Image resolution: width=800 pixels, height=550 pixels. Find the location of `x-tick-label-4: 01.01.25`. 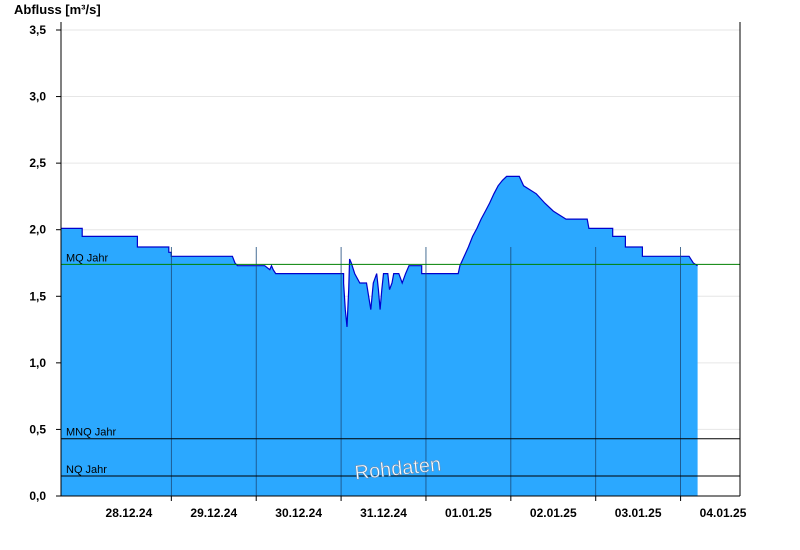

x-tick-label-4: 01.01.25 is located at coordinates (468, 513).